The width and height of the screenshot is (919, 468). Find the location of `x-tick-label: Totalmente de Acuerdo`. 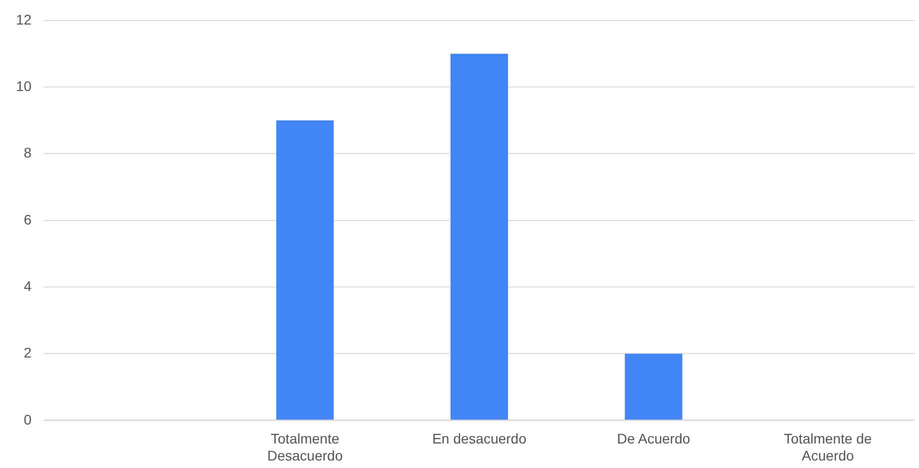

x-tick-label: Totalmente de Acuerdo is located at coordinates (828, 447).